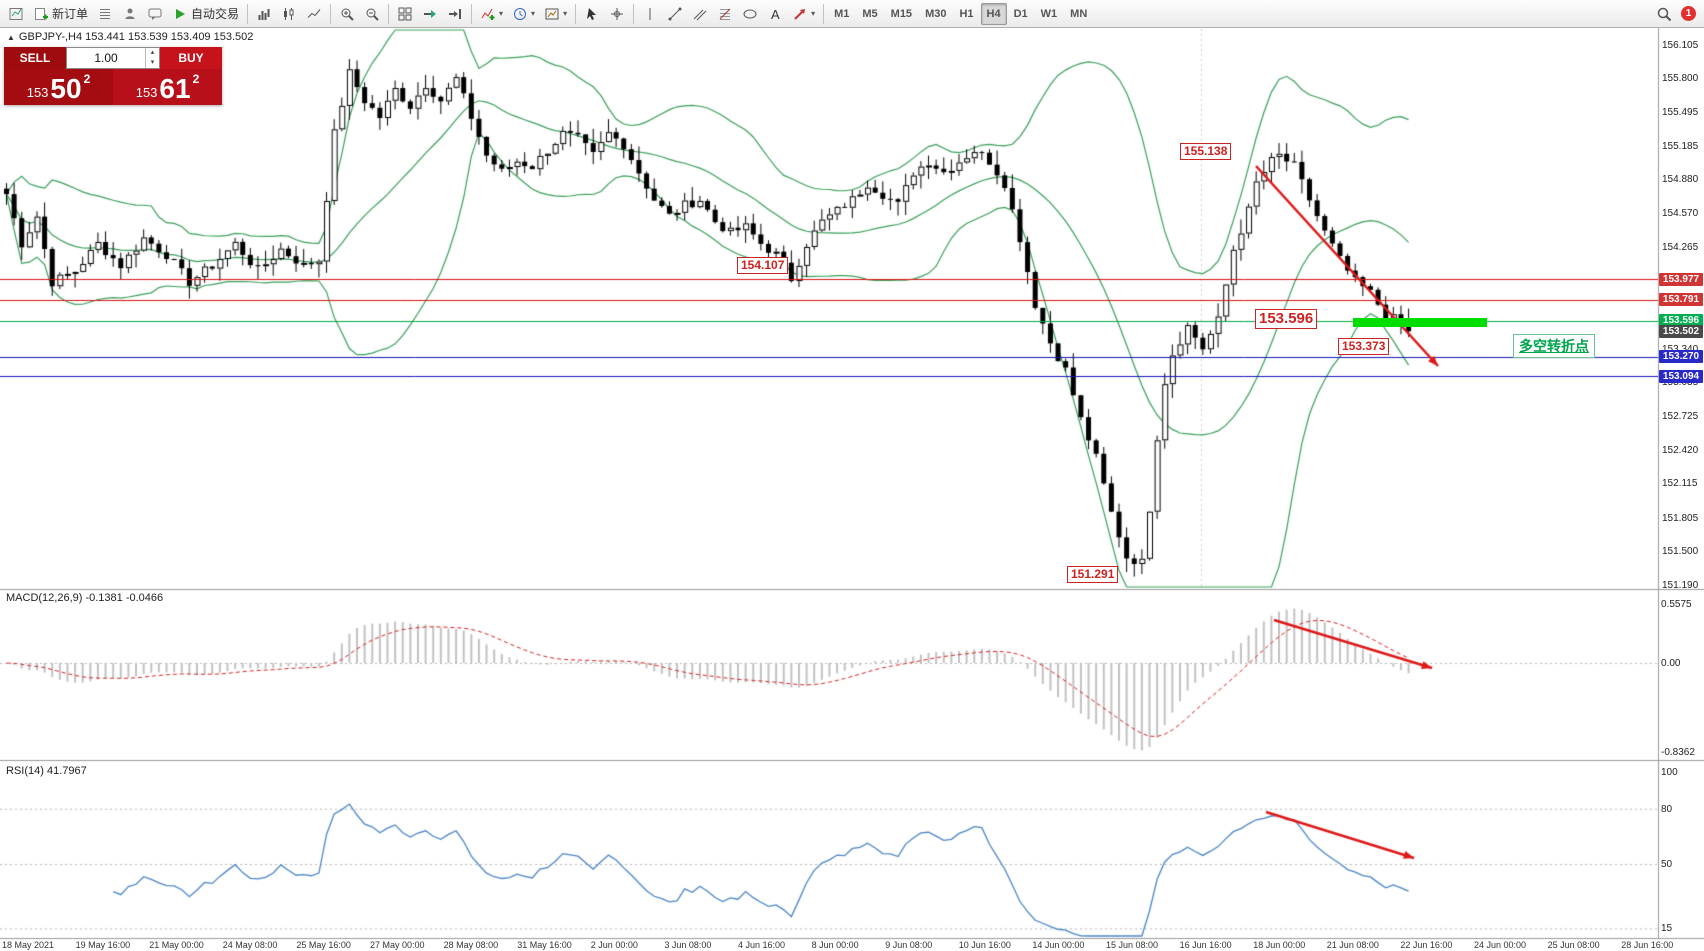 Image resolution: width=1704 pixels, height=951 pixels. I want to click on timeframe-h4-button: H4, so click(993, 13).